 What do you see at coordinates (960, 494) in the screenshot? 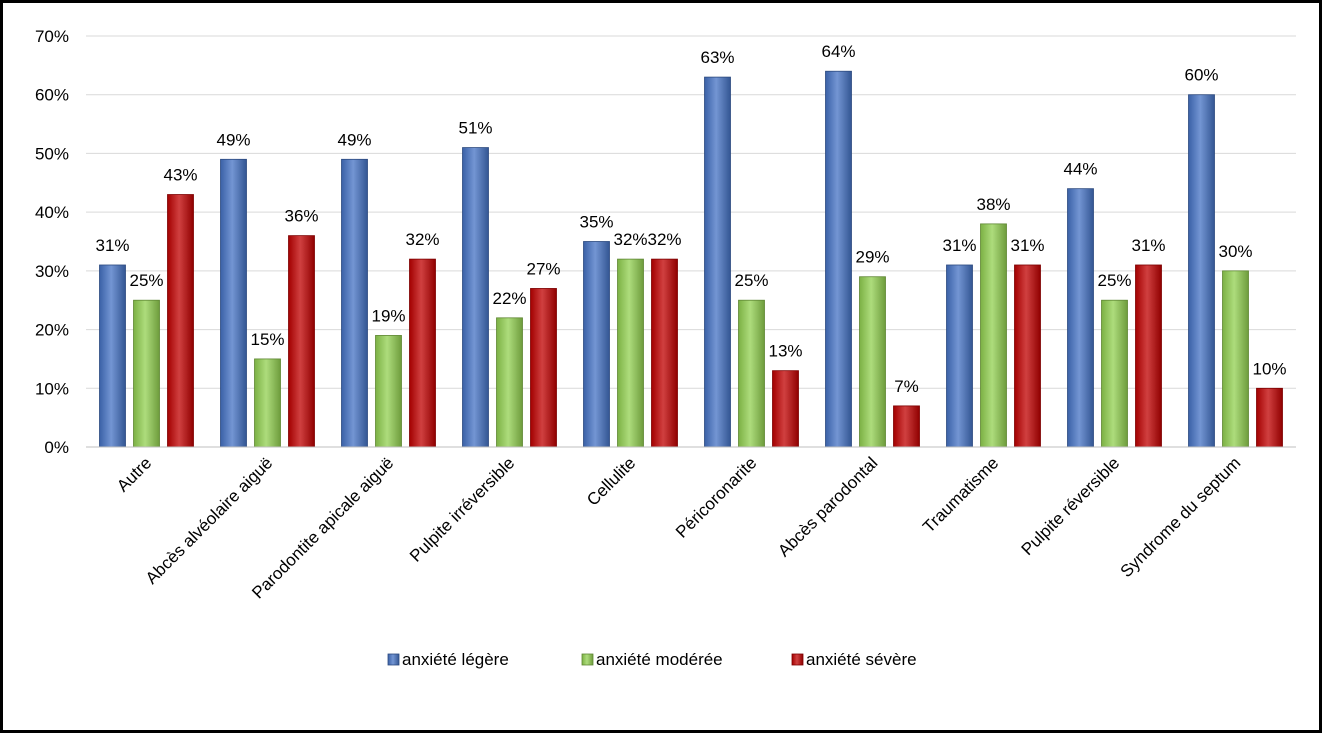
I see `x-tick-label: Traumatisme` at bounding box center [960, 494].